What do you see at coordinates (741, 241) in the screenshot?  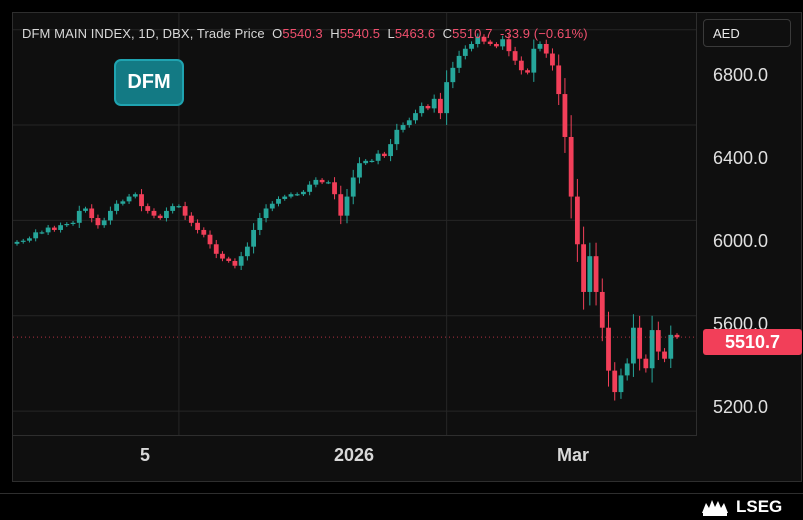 I see `y-tick-label: 6000.0` at bounding box center [741, 241].